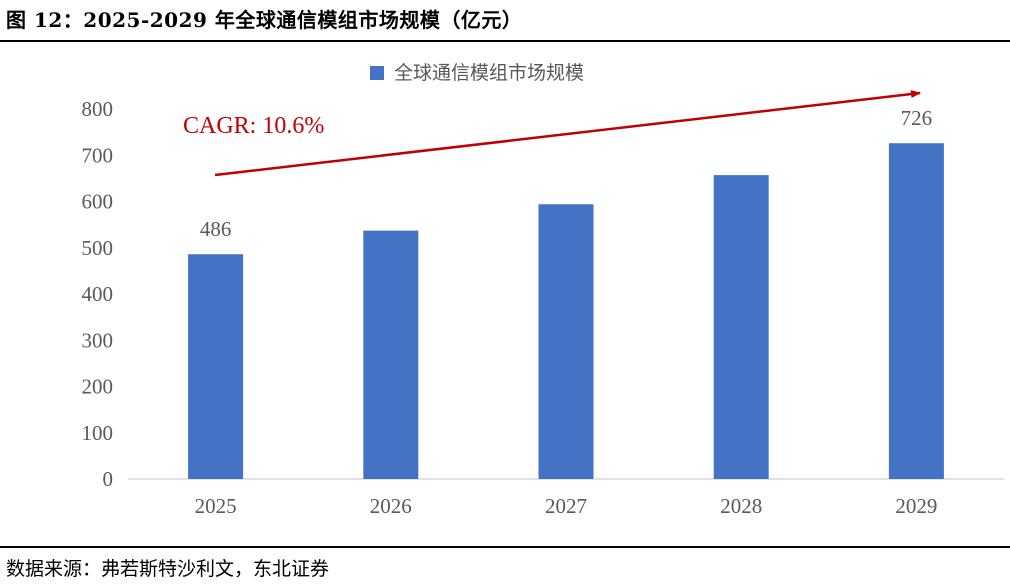 This screenshot has width=1010, height=588. I want to click on data-label-2029: 726, so click(917, 118).